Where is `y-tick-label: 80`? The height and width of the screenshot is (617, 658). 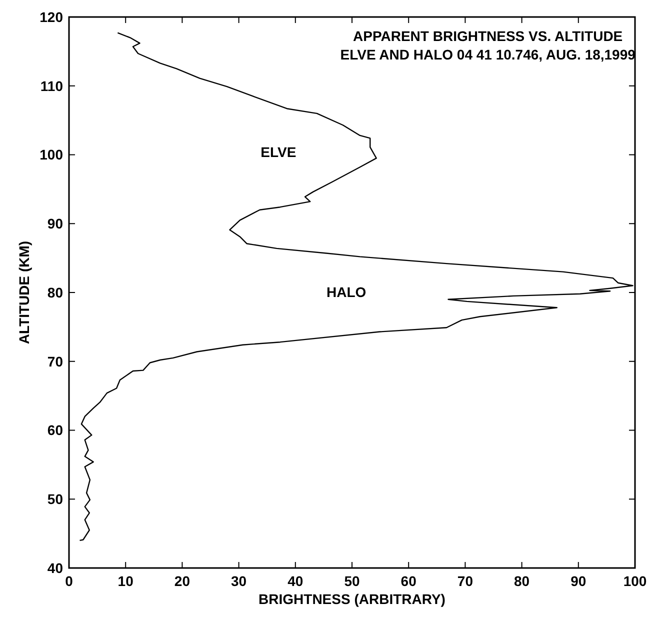
y-tick-label: 80 is located at coordinates (55, 292).